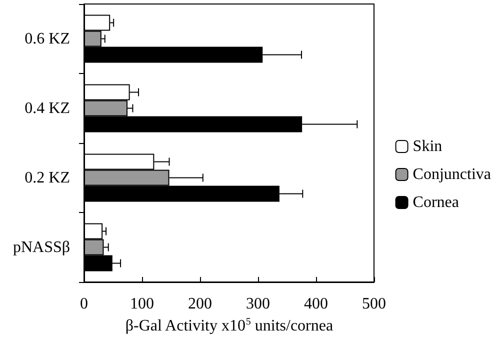 The width and height of the screenshot is (500, 349). What do you see at coordinates (84, 304) in the screenshot?
I see `x-tick-label: 0` at bounding box center [84, 304].